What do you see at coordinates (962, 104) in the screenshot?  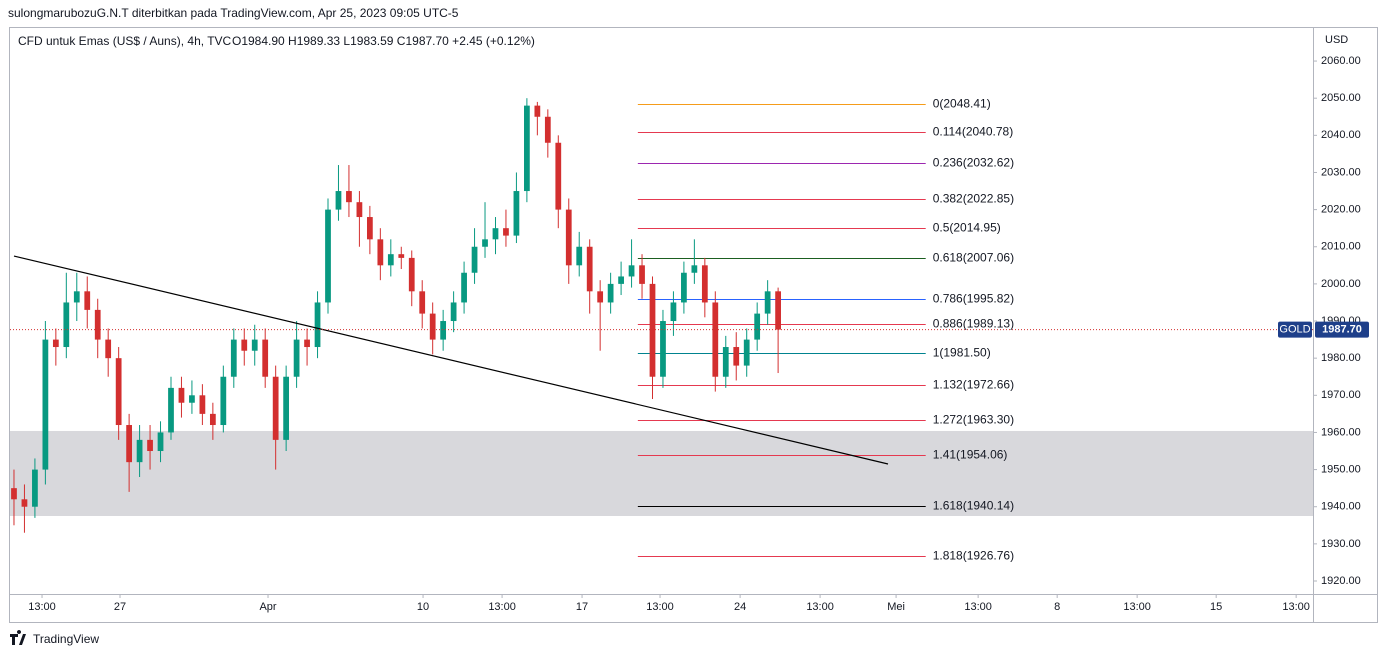 I see `fib-label: 0(2048.41)` at bounding box center [962, 104].